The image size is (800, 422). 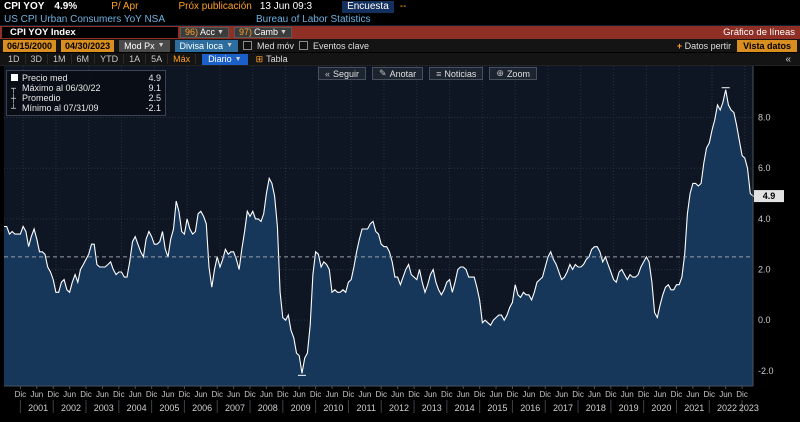 I want to click on frequency-dropdown: Diario ▼, so click(x=225, y=59).